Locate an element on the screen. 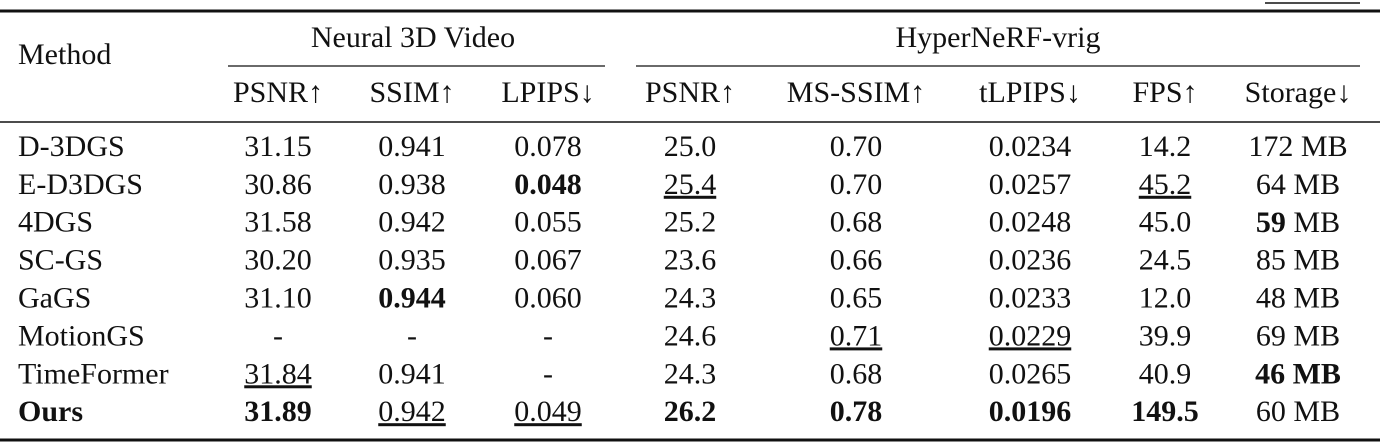 The height and width of the screenshot is (447, 1380). cell-value: 0.78 is located at coordinates (856, 411).